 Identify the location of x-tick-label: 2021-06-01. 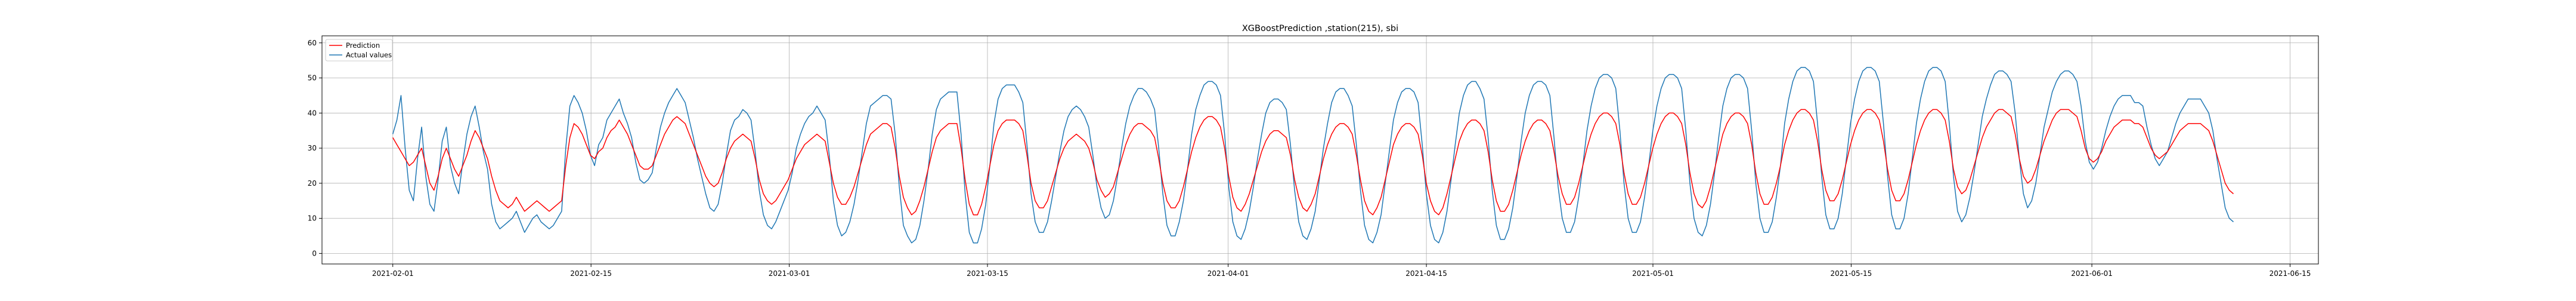
(2092, 273).